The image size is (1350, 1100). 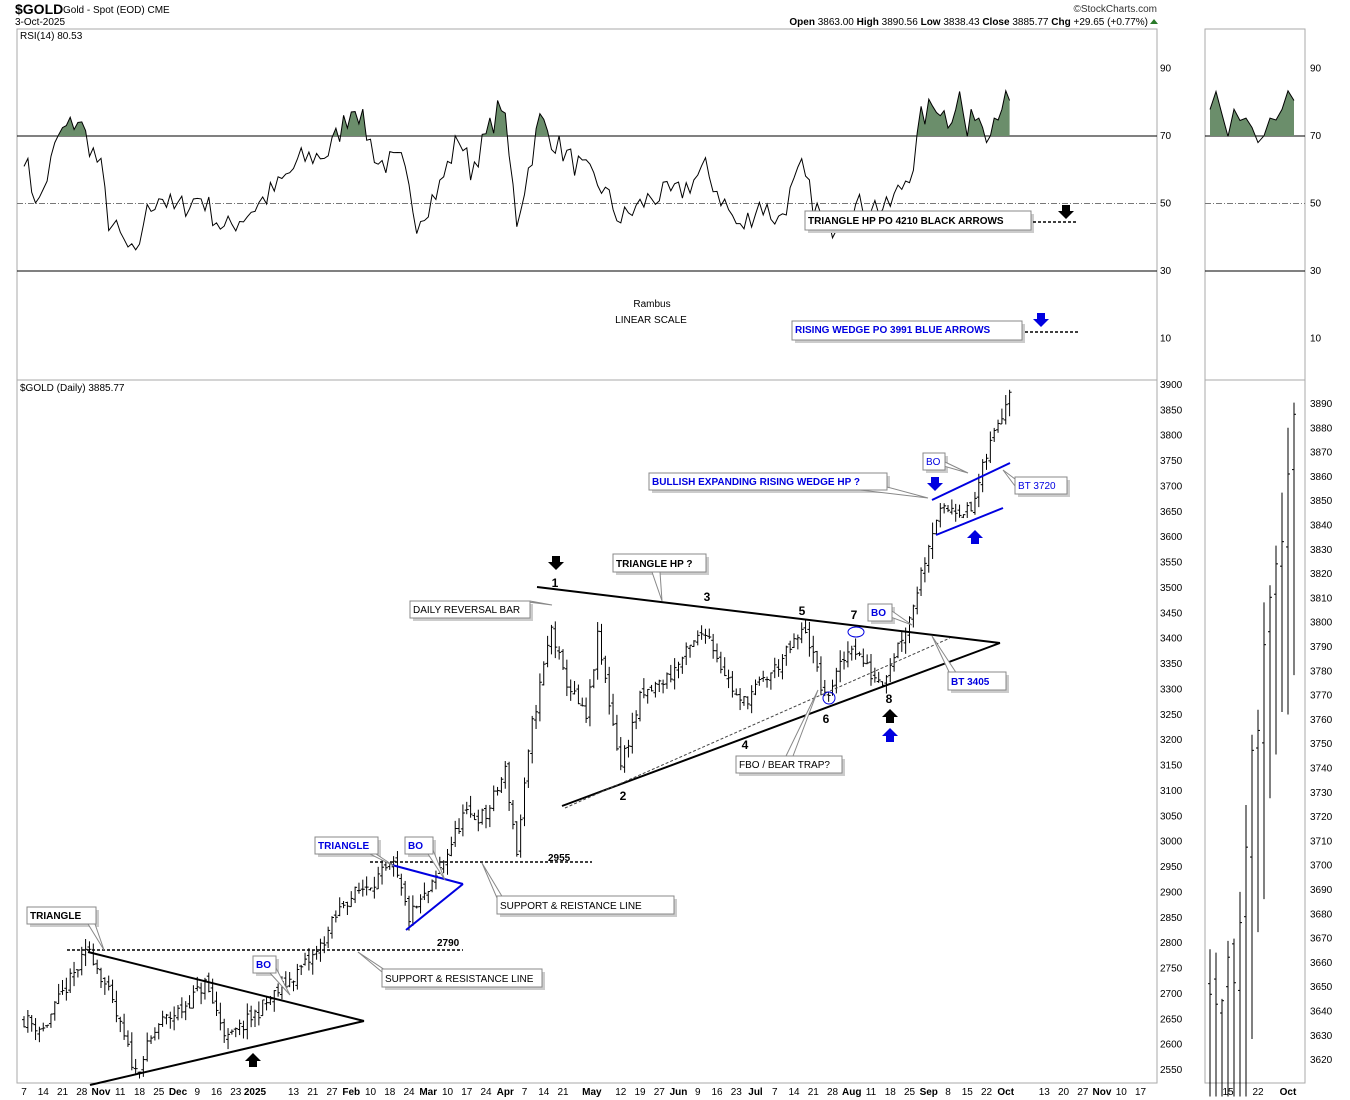 What do you see at coordinates (332, 1092) in the screenshot?
I see `x-tick-label: 27` at bounding box center [332, 1092].